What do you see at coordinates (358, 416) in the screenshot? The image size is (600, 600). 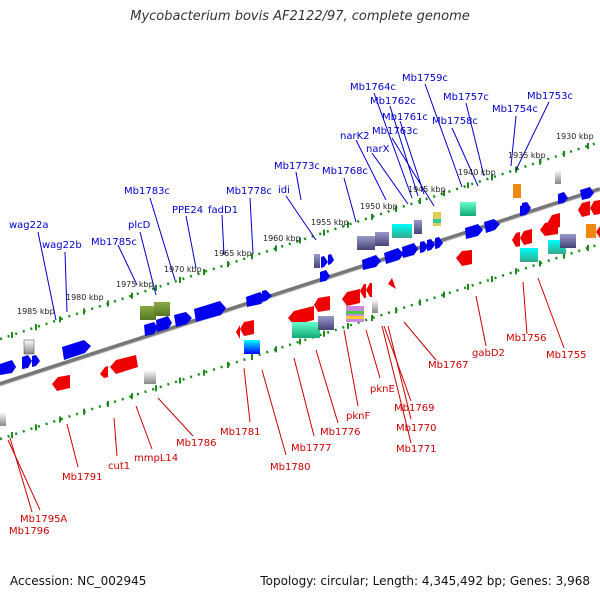 I see `gene-label-reverse: pknF` at bounding box center [358, 416].